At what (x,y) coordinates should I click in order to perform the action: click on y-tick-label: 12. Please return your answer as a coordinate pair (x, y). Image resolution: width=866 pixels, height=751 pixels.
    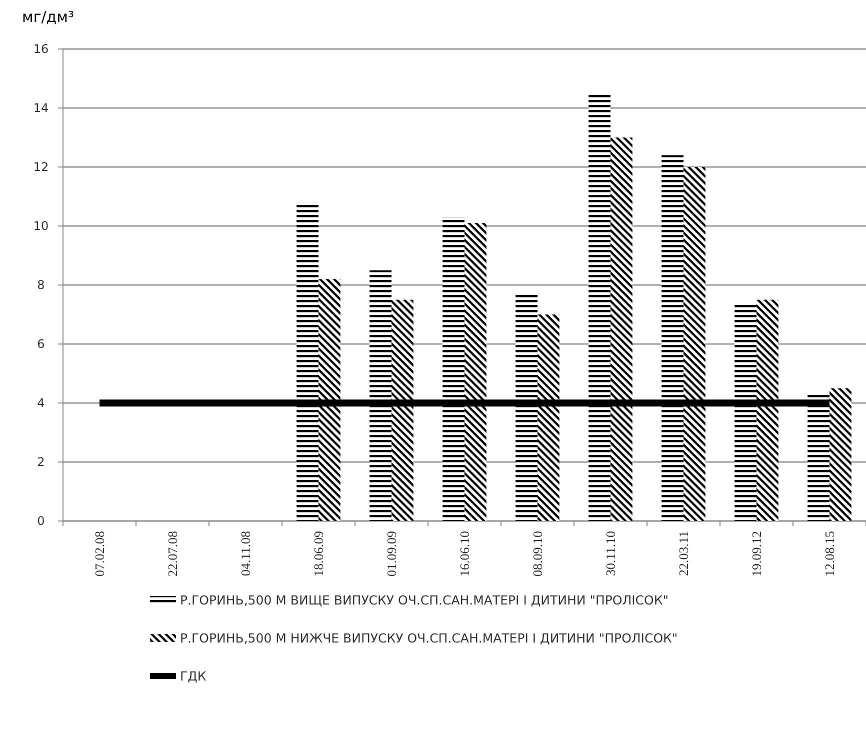
    Looking at the image, I should click on (41, 167).